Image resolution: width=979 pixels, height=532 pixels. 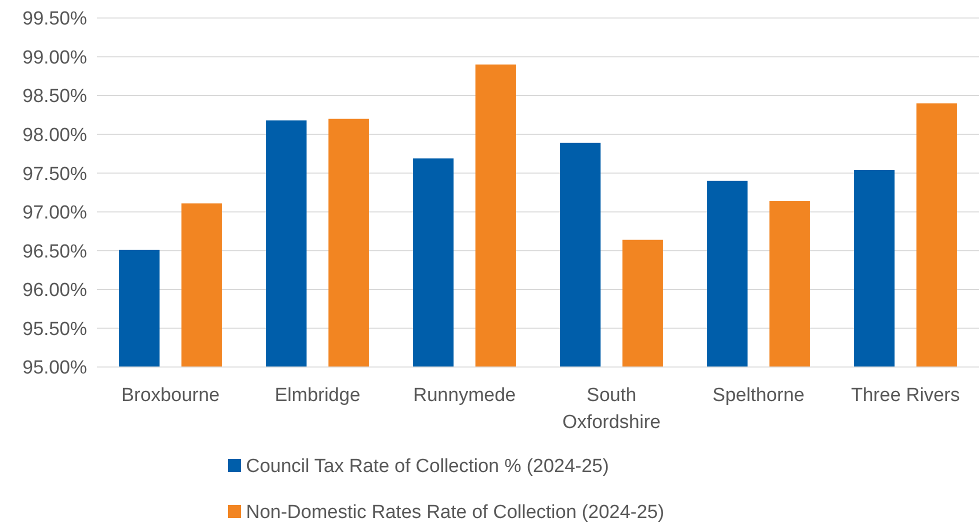 What do you see at coordinates (55, 57) in the screenshot?
I see `y-tick-label: 99.00%` at bounding box center [55, 57].